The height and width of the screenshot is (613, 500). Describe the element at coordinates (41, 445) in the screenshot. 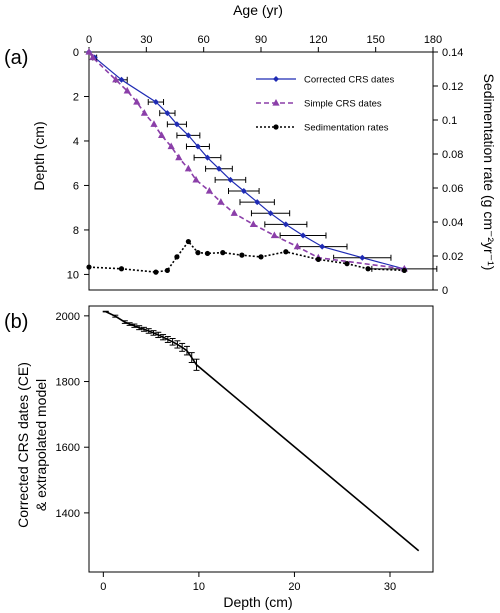

I see `panel-b-y-title-line2: & extrapolated model` at that location.